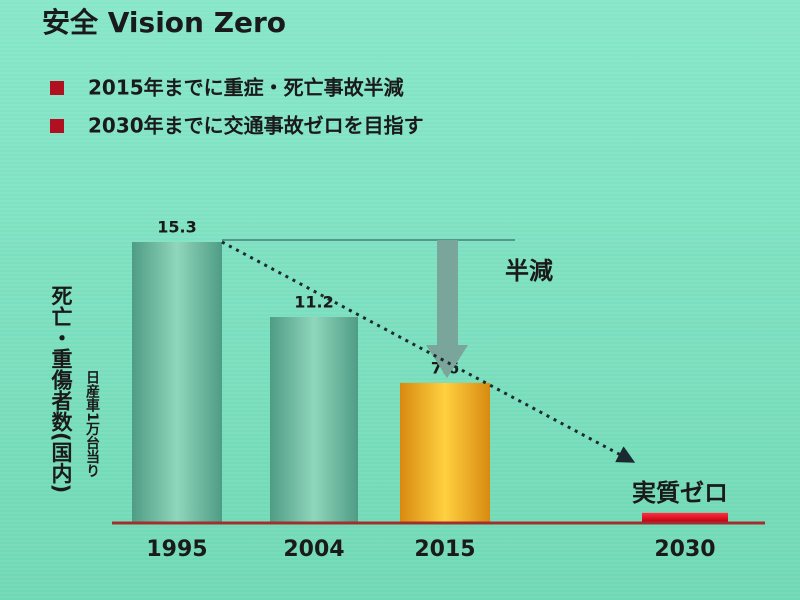  I want to click on title: 安全 Vision Zero, so click(164, 22).